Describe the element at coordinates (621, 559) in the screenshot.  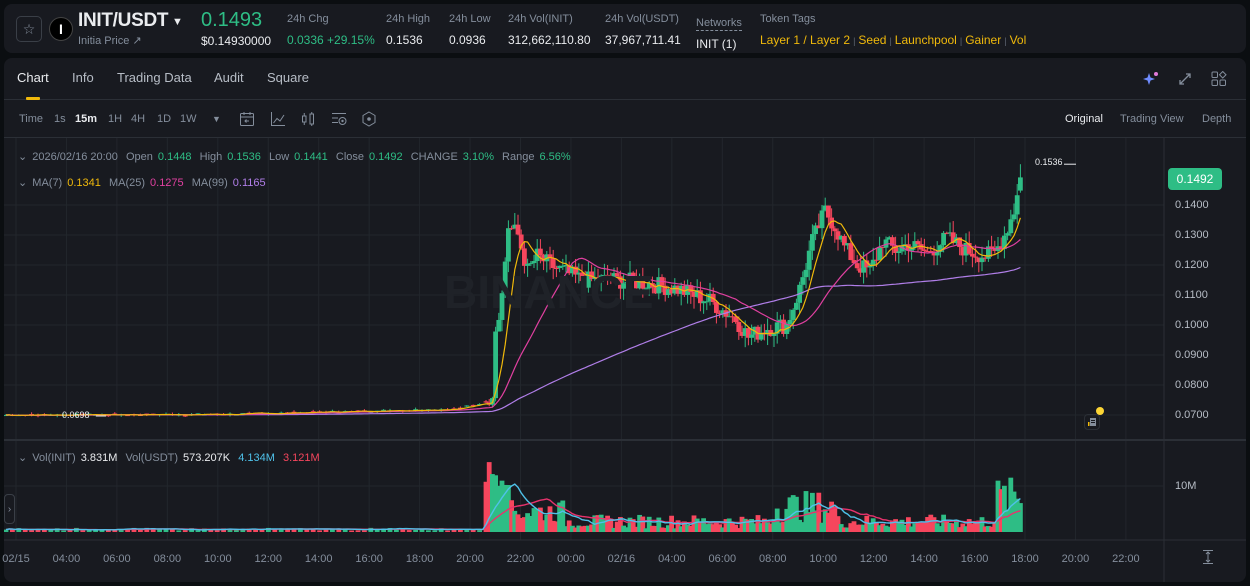
I see `time-axis-label: 02/16` at that location.